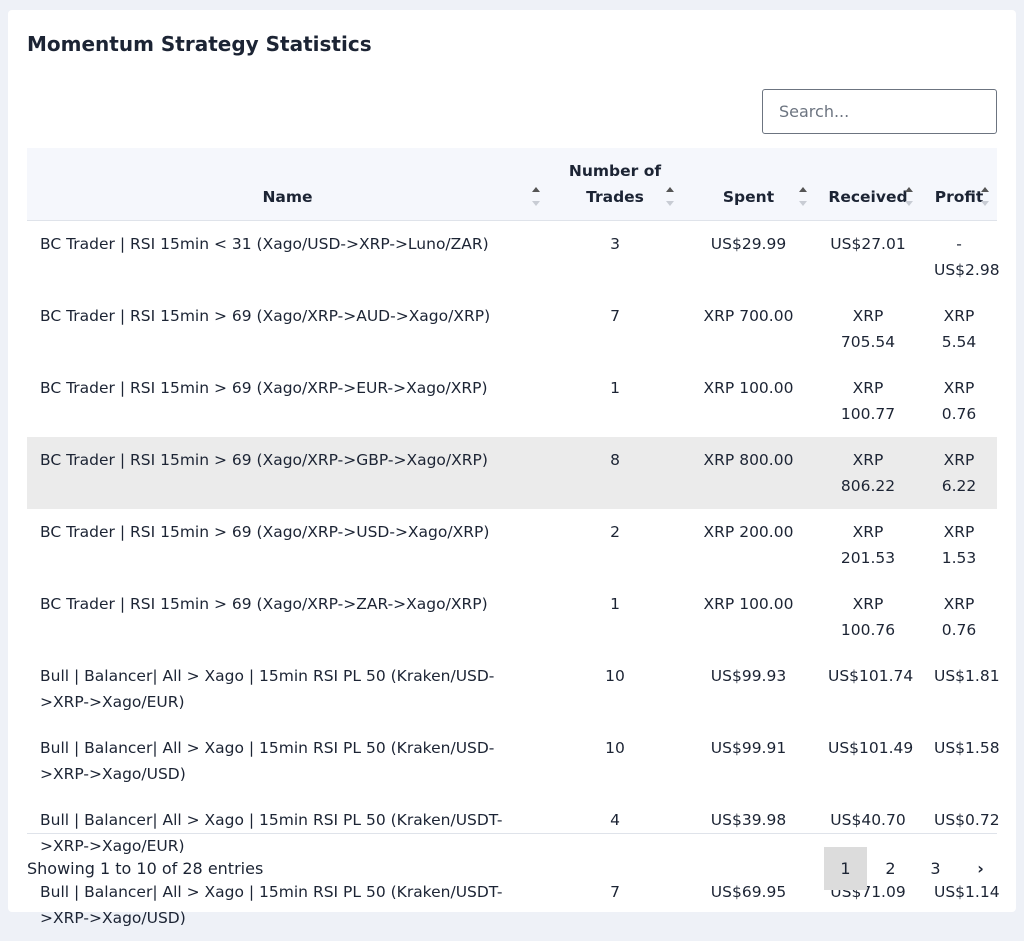 Image resolution: width=1024 pixels, height=941 pixels. I want to click on column-header: Name, so click(287, 184).